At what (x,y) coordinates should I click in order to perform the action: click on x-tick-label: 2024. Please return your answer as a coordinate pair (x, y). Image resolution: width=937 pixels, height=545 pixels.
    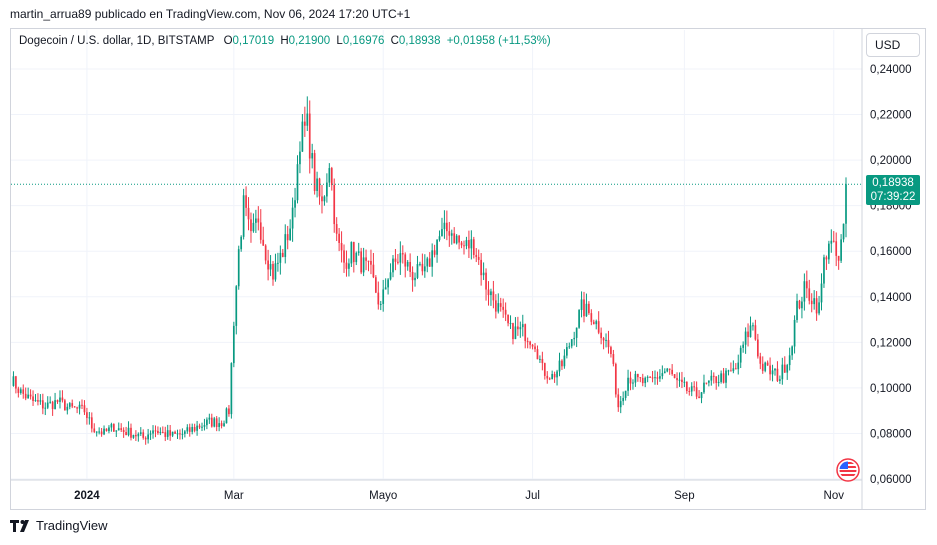
    Looking at the image, I should click on (87, 496).